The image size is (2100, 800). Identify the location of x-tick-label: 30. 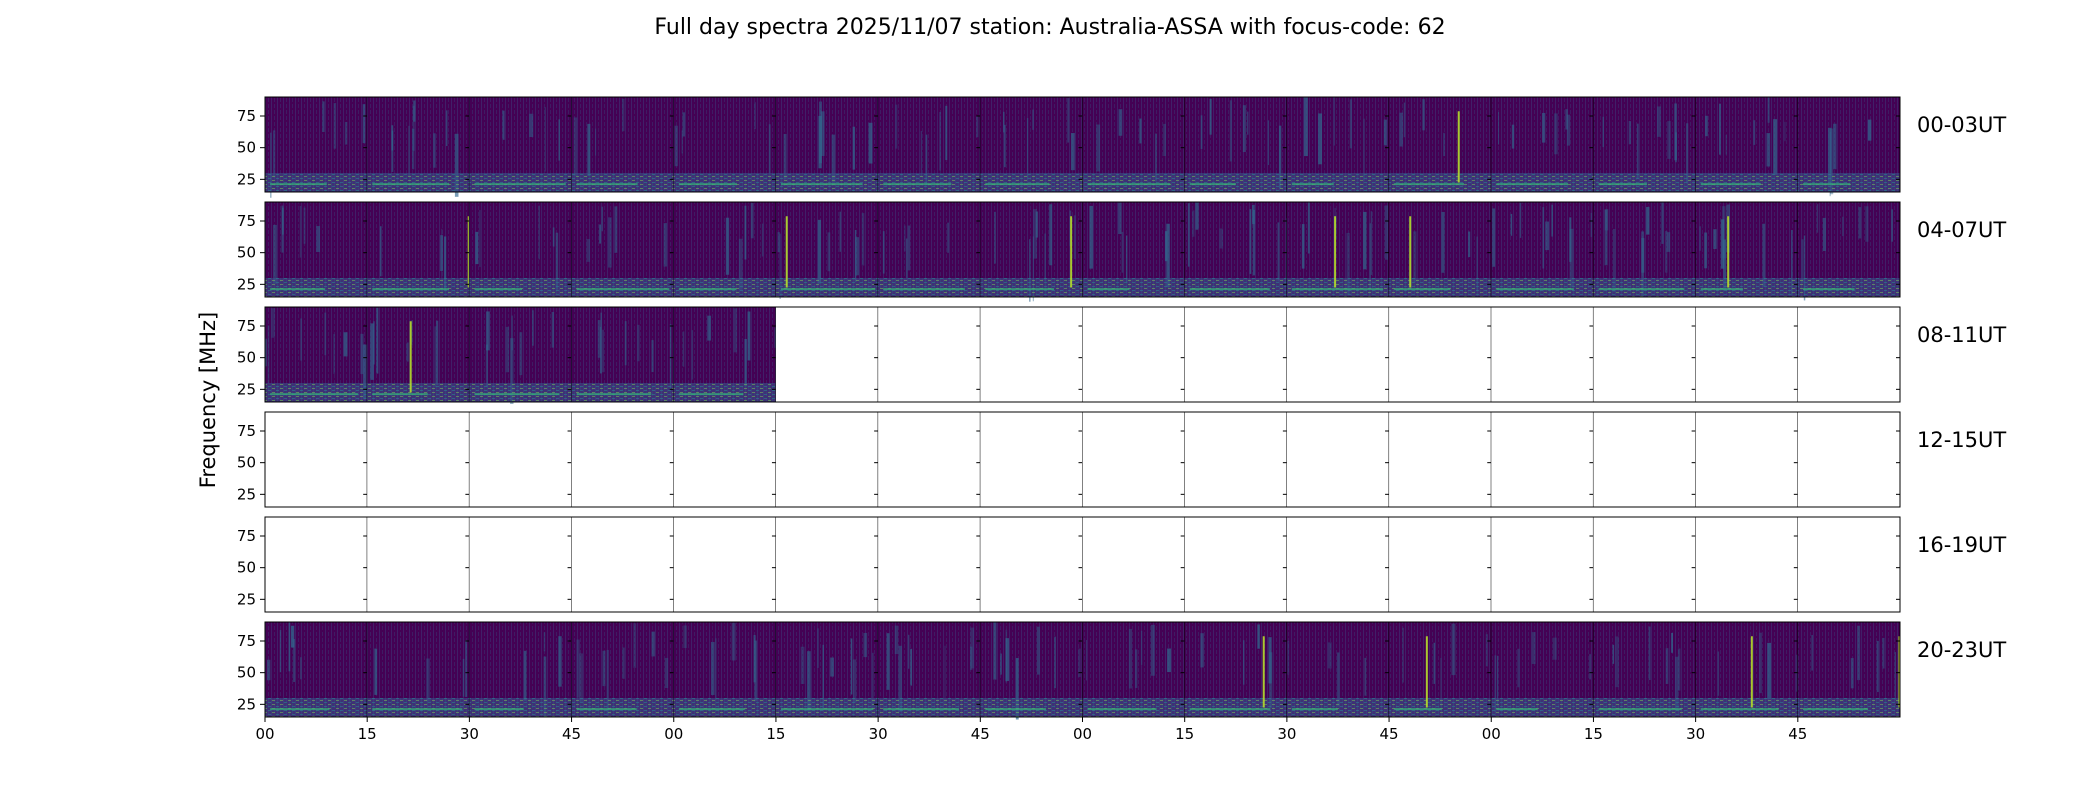
(1286, 734).